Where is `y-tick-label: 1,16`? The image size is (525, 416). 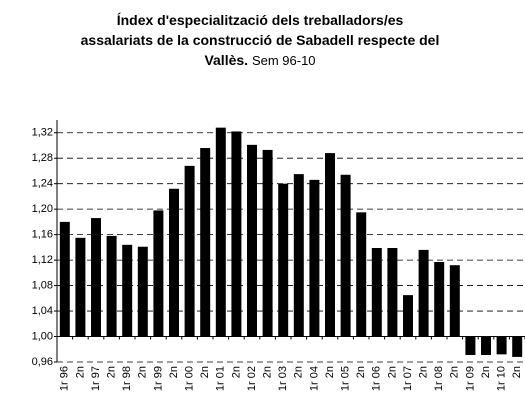
y-tick-label: 1,16 is located at coordinates (42, 235).